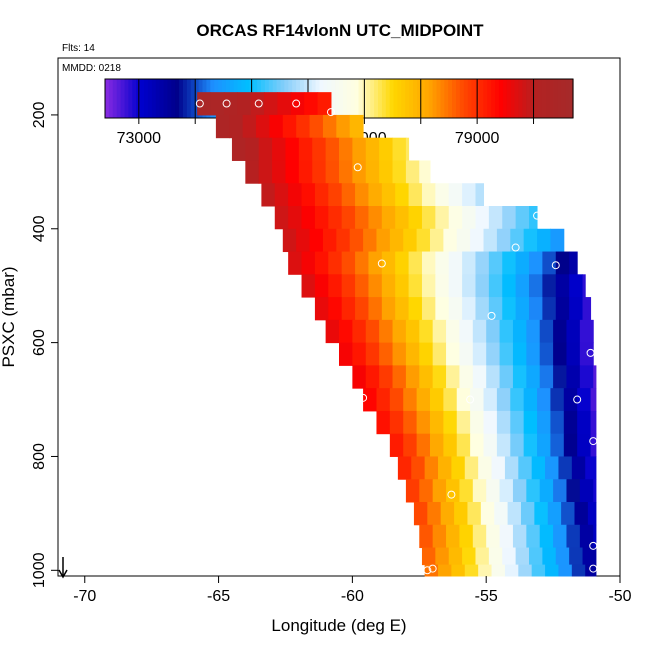 This screenshot has height=650, width=650. Describe the element at coordinates (338, 625) in the screenshot. I see `x-axis-label: Longitude (deg E)` at that location.